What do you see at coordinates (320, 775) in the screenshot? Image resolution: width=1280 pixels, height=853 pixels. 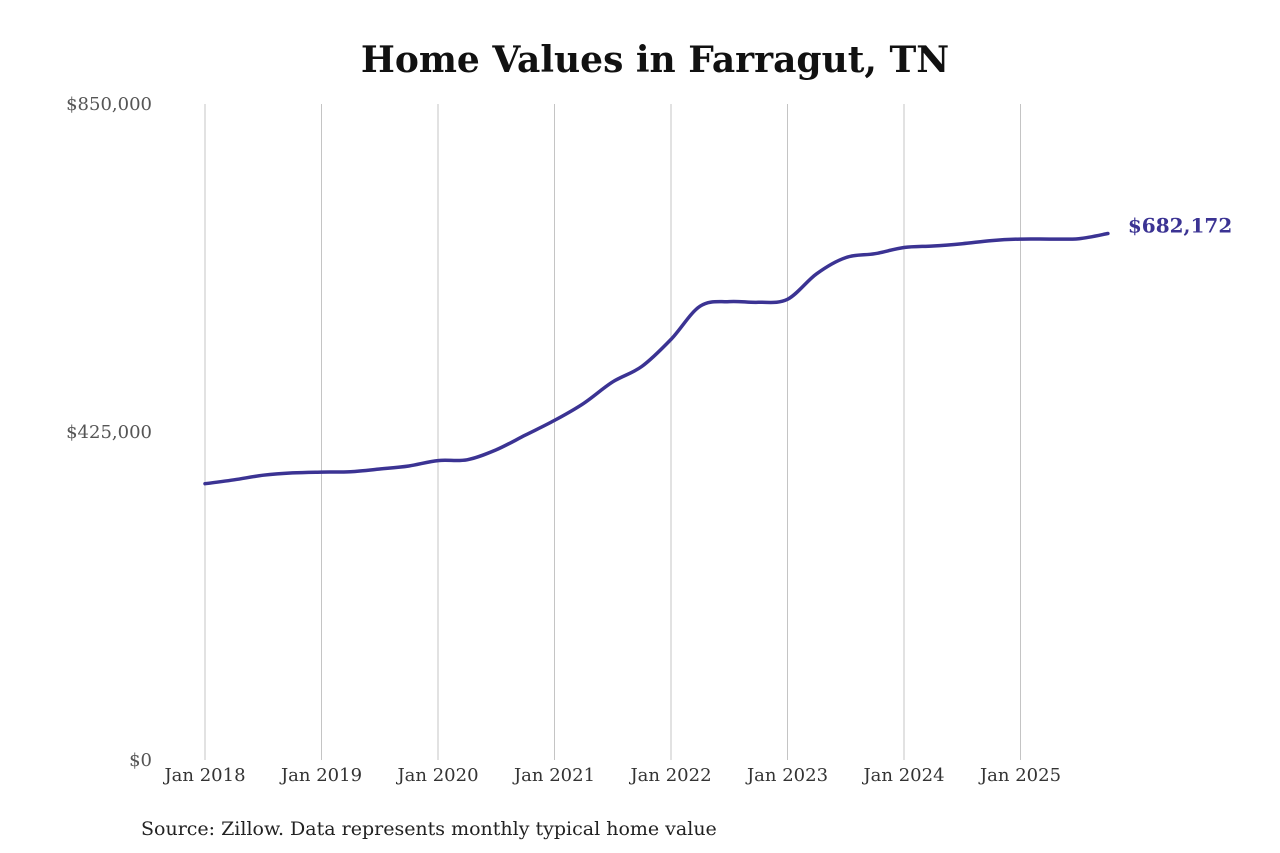 I see `x-tick-label: Jan 2019` at bounding box center [320, 775].